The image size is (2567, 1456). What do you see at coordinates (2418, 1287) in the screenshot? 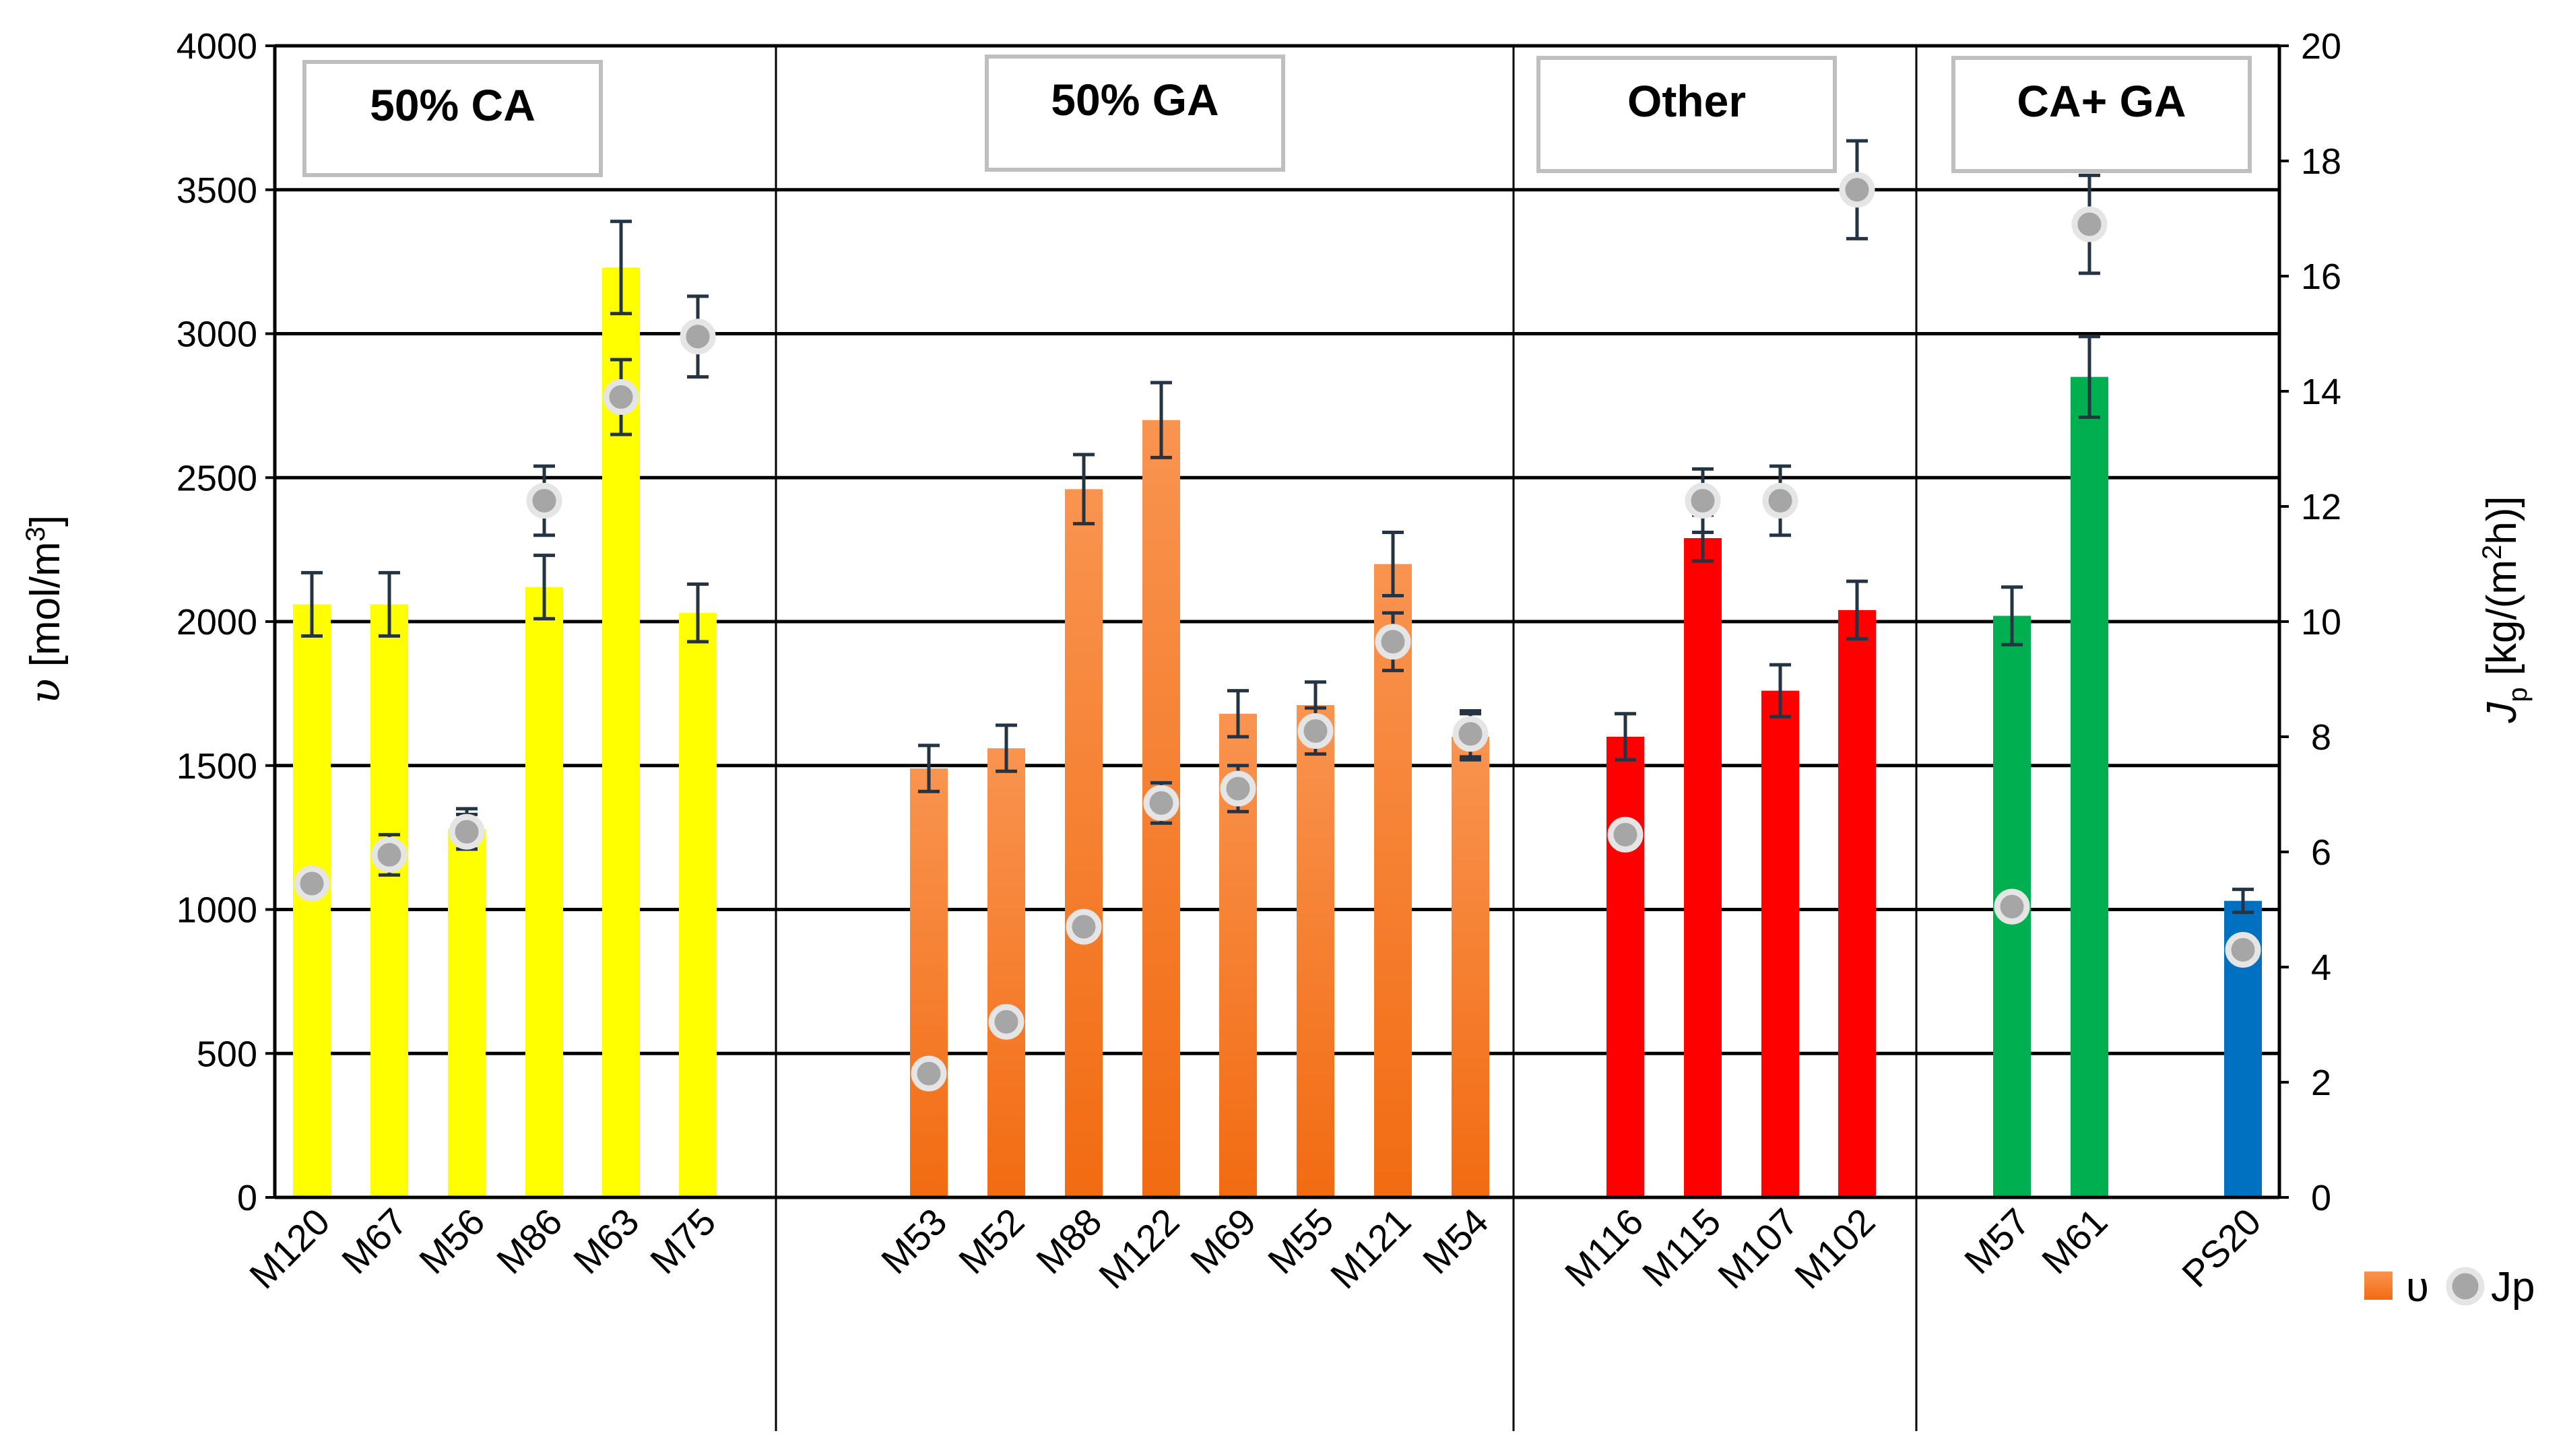
I see `legend-bar-label: υ` at bounding box center [2418, 1287].